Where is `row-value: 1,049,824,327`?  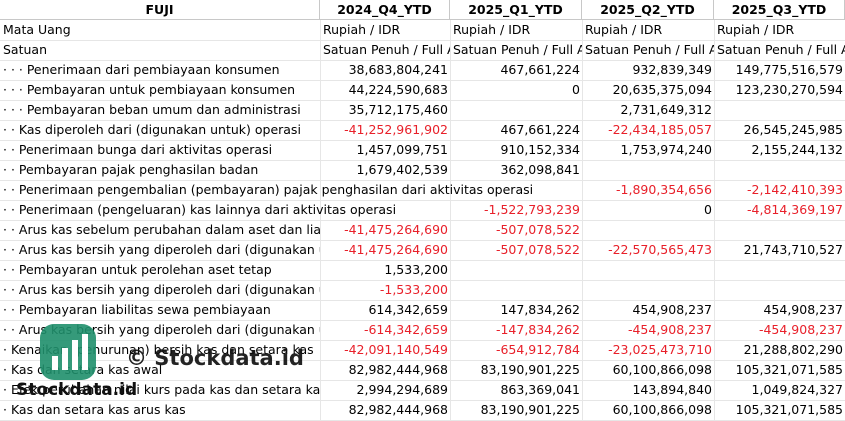 row-value: 1,049,824,327 is located at coordinates (797, 389).